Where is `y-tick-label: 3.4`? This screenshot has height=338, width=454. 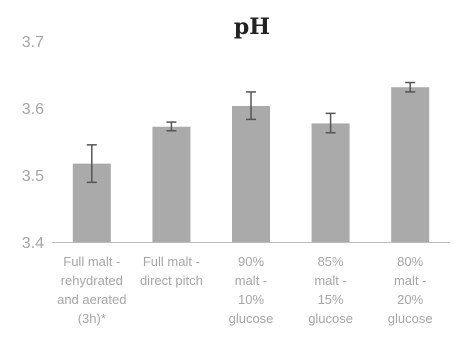
y-tick-label: 3.4 is located at coordinates (33, 243).